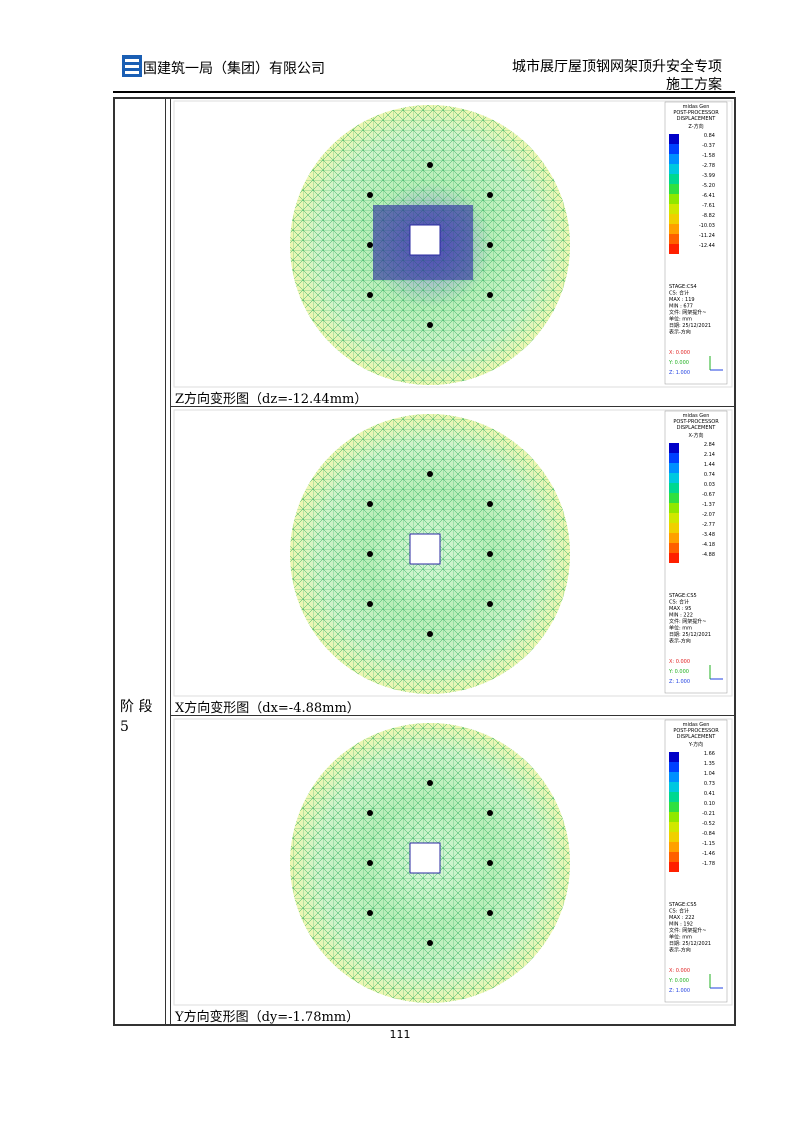 The height and width of the screenshot is (1132, 800). What do you see at coordinates (136, 707) in the screenshot?
I see `stage-label: 阶 段` at bounding box center [136, 707].